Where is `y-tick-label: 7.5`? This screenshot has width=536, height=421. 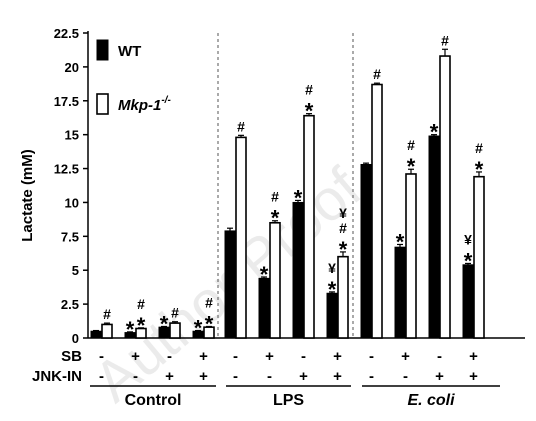
y-tick-label: 7.5 is located at coordinates (70, 236).